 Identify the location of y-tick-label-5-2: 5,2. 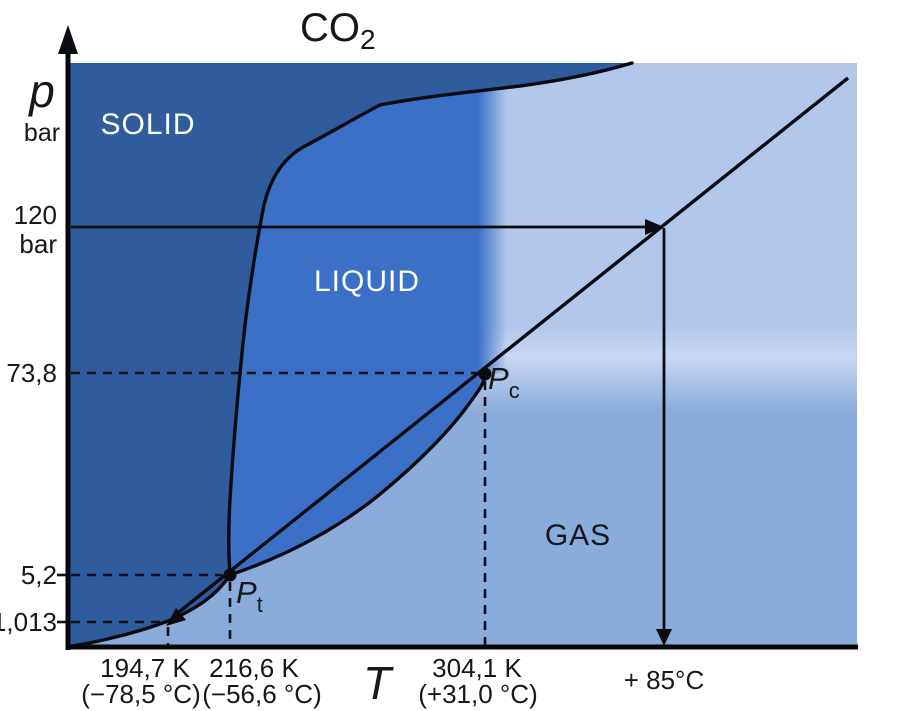
(39, 575).